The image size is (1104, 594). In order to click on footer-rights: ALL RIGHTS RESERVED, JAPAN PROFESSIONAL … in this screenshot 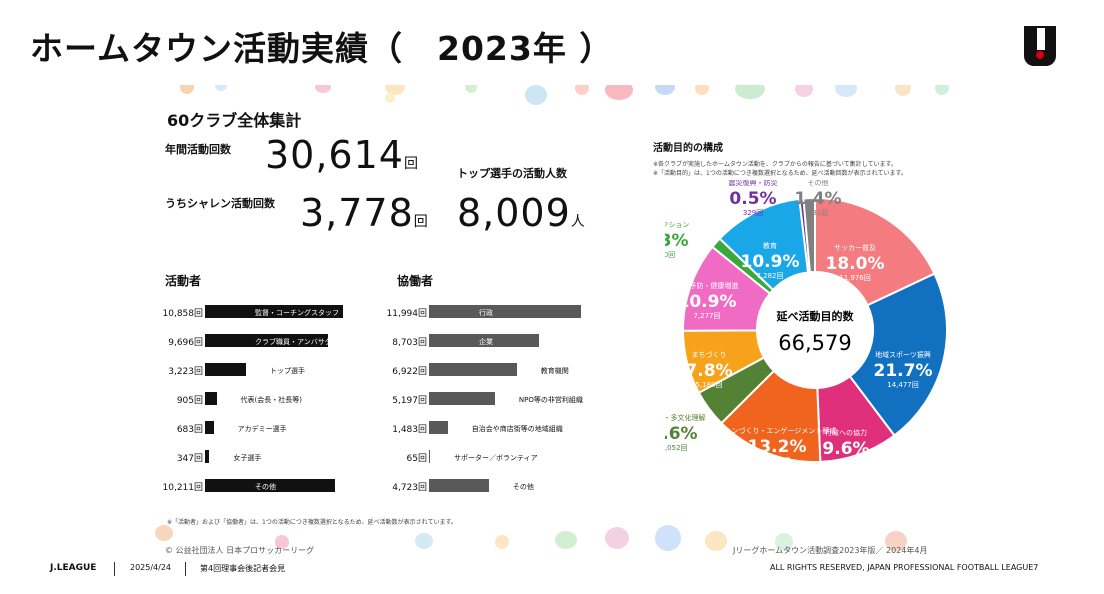, I will do `click(904, 567)`.